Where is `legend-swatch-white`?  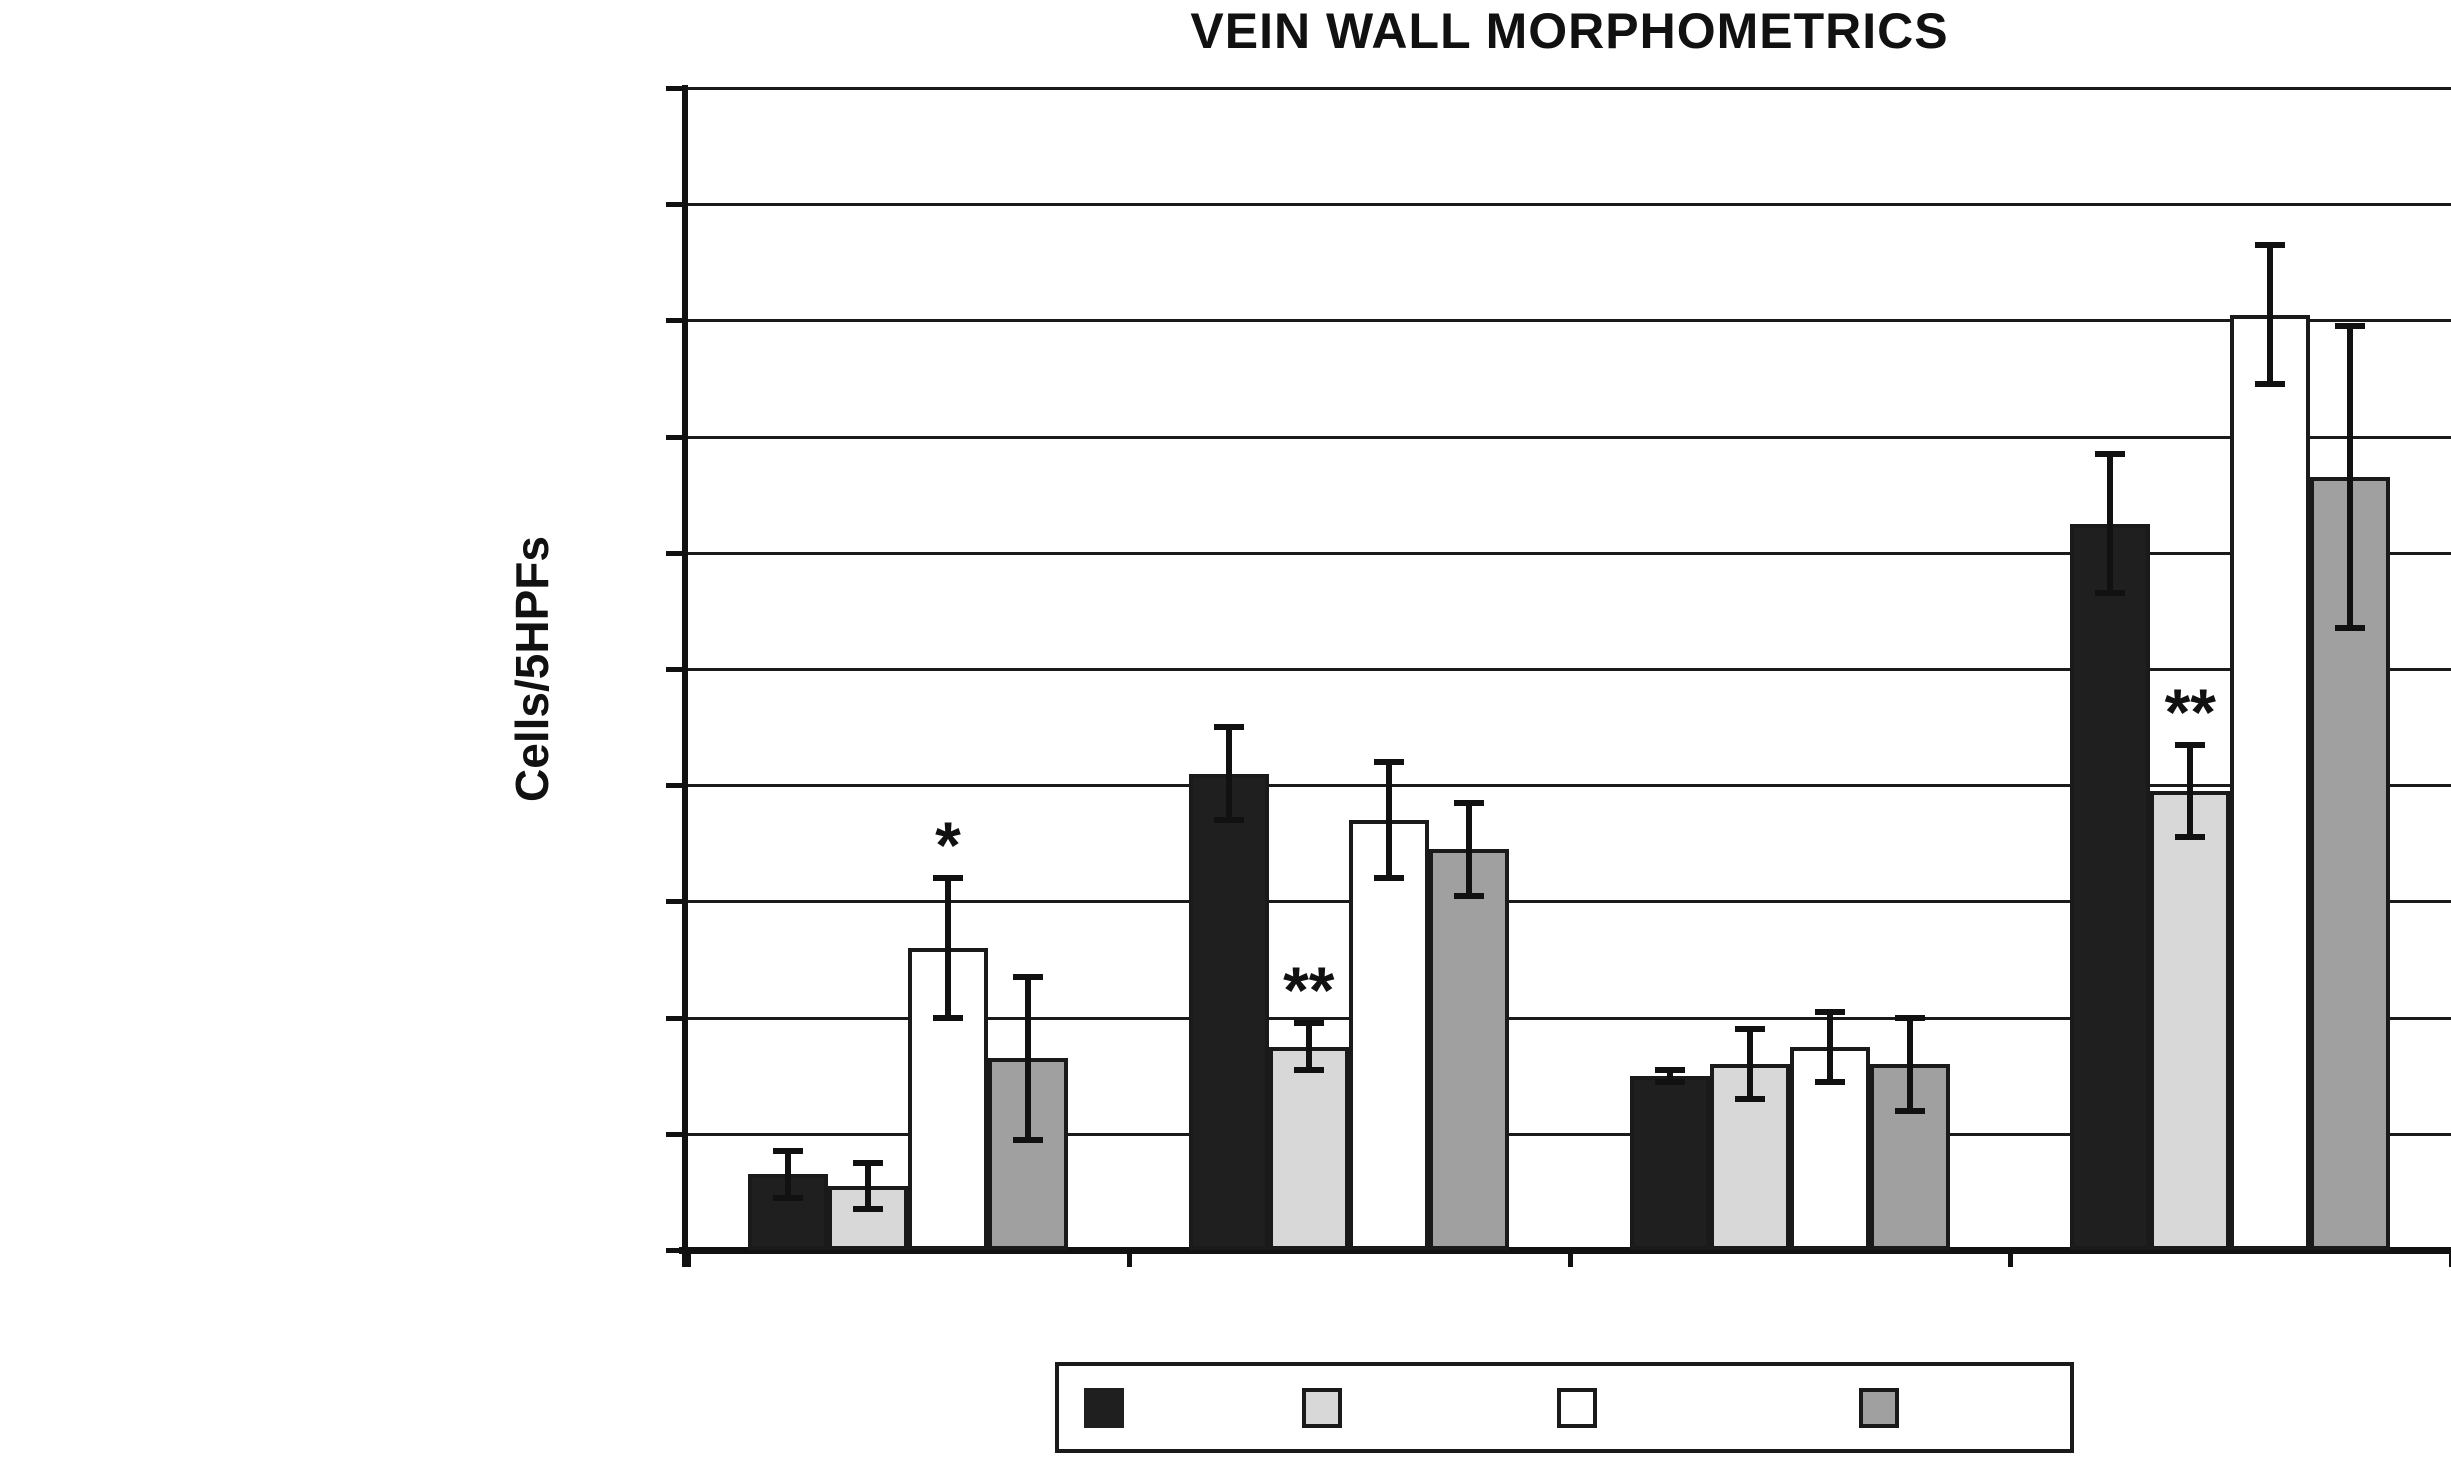
legend-swatch-white is located at coordinates (1577, 1408).